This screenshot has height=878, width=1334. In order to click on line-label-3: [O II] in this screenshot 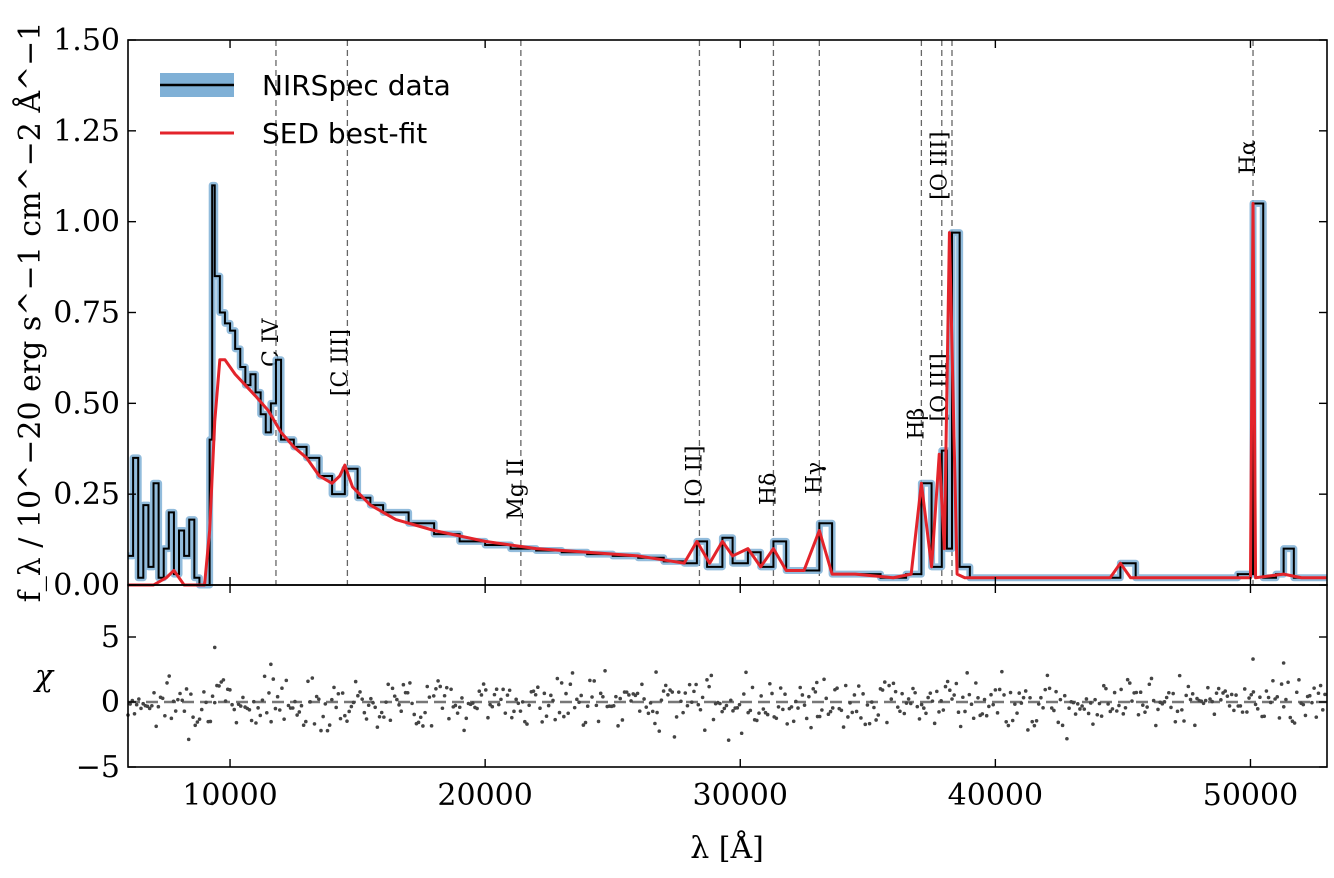, I will do `click(694, 475)`.